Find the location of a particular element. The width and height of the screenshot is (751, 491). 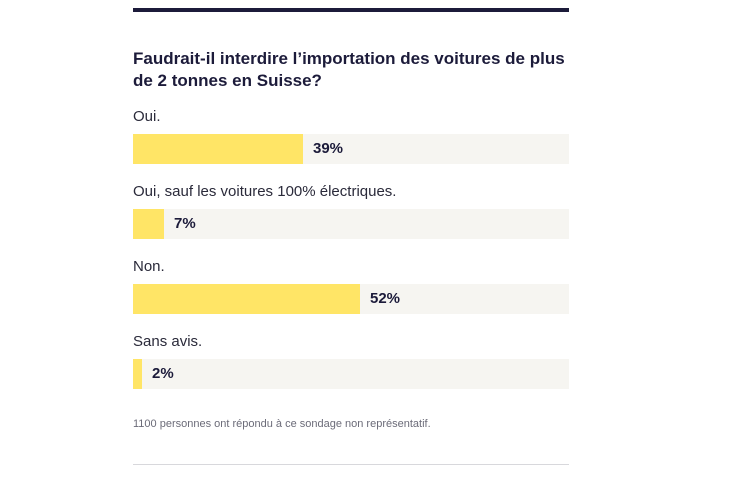

result-bar-track: 2% is located at coordinates (351, 374).